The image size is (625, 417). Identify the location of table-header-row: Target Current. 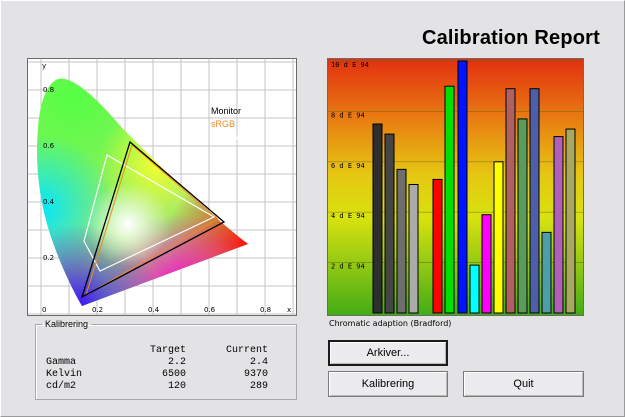
(157, 351).